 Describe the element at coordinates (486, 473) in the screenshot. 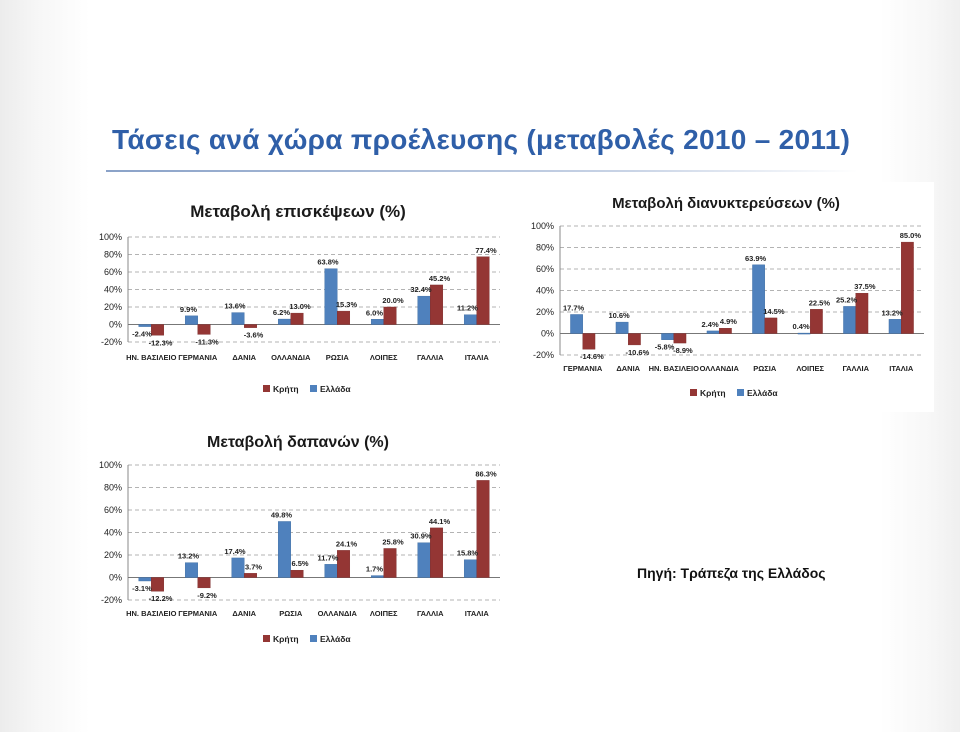

I see `data-label-crete: 86.3%` at that location.